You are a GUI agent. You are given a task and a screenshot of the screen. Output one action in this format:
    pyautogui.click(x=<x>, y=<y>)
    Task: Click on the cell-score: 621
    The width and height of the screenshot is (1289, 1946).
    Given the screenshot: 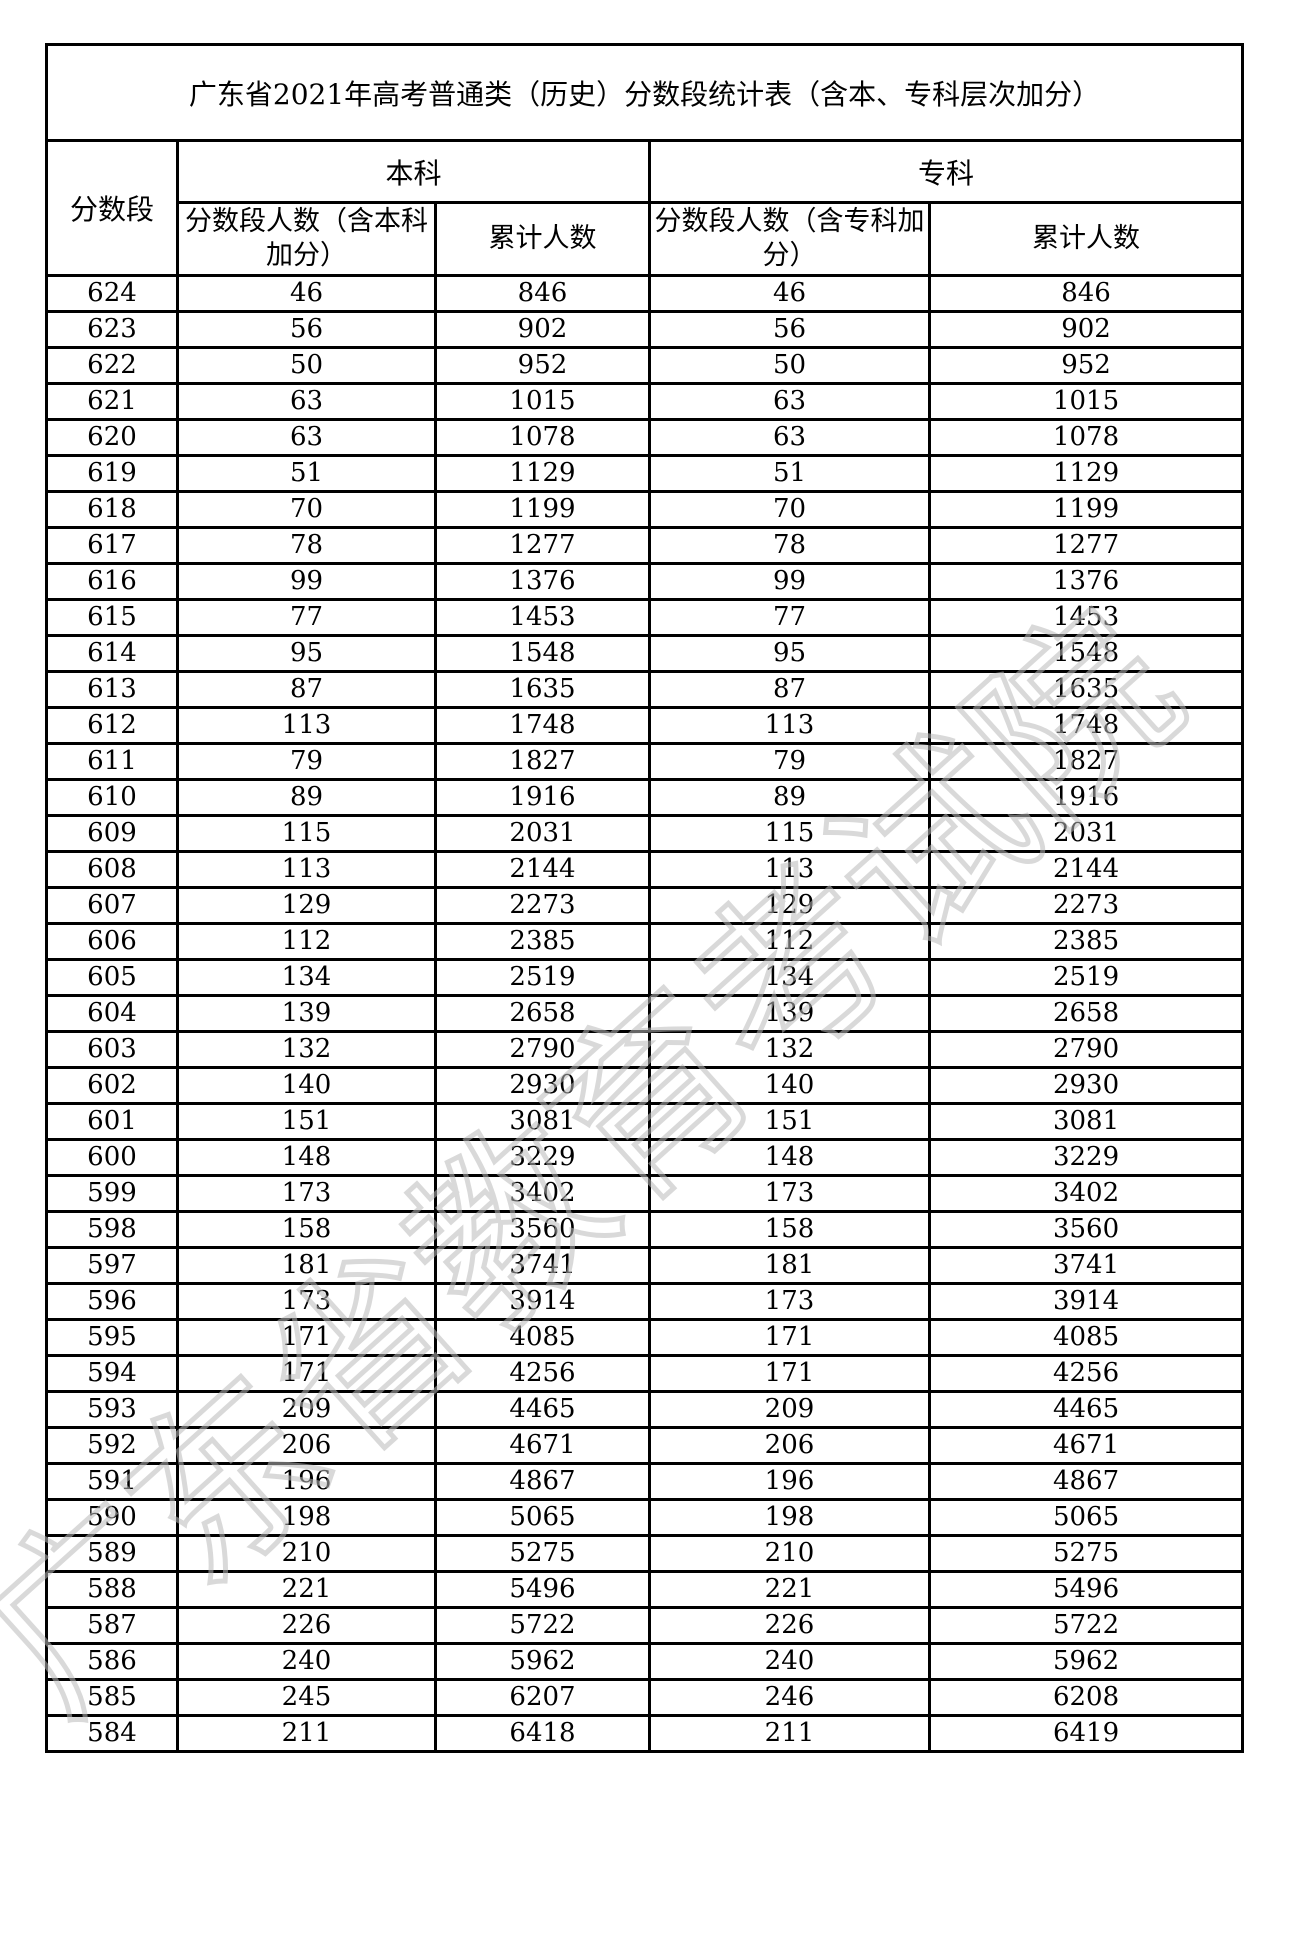 What is the action you would take?
    pyautogui.click(x=112, y=401)
    